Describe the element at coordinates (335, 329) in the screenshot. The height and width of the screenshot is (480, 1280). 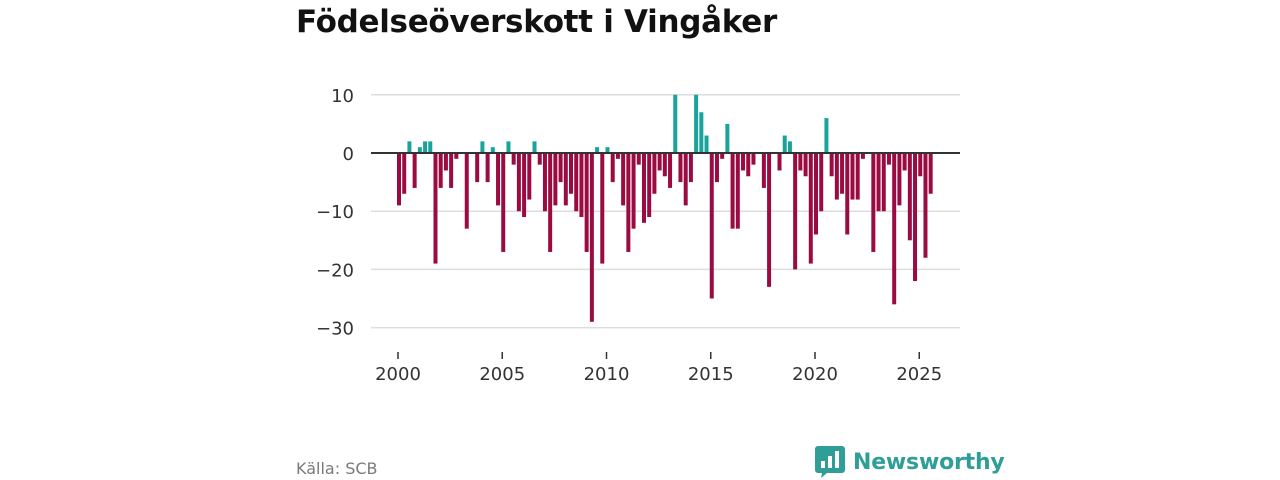
I see `y-tick-label: −30` at that location.